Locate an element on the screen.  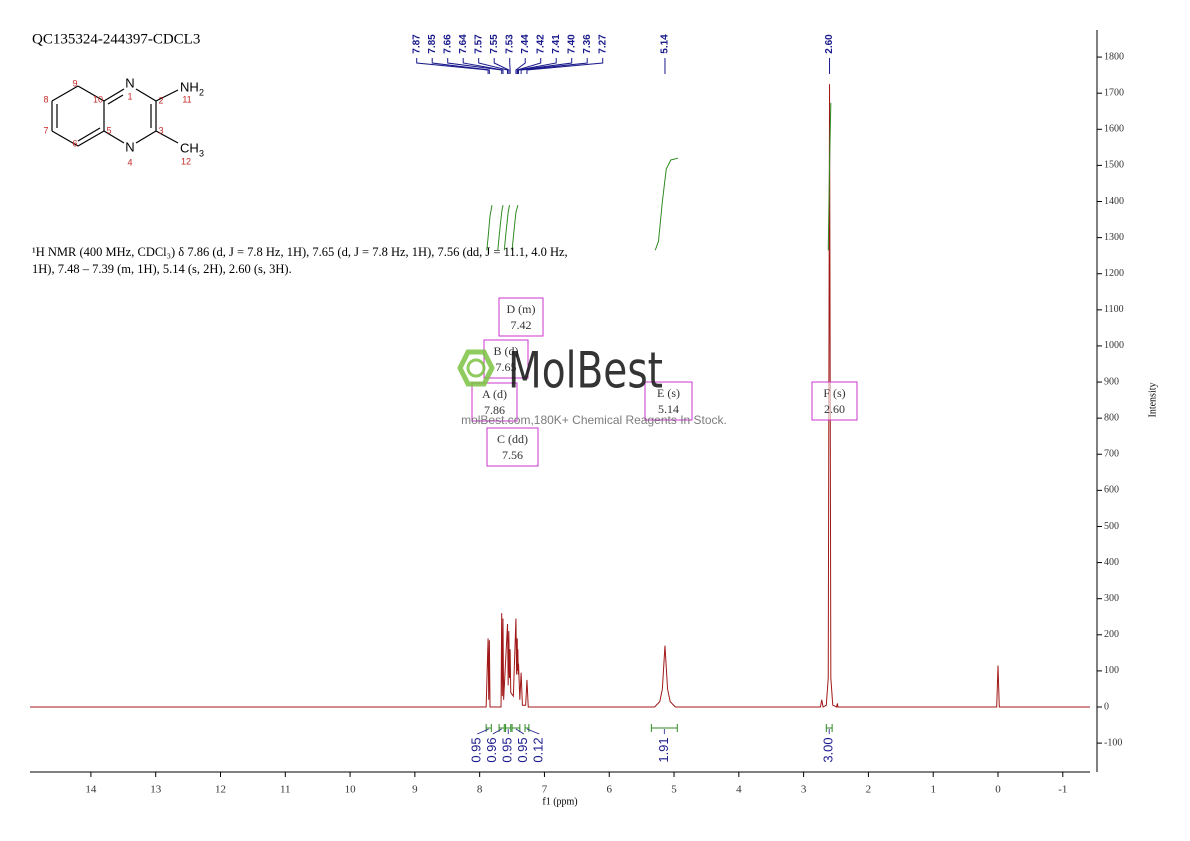
locant: 8 is located at coordinates (45, 99).